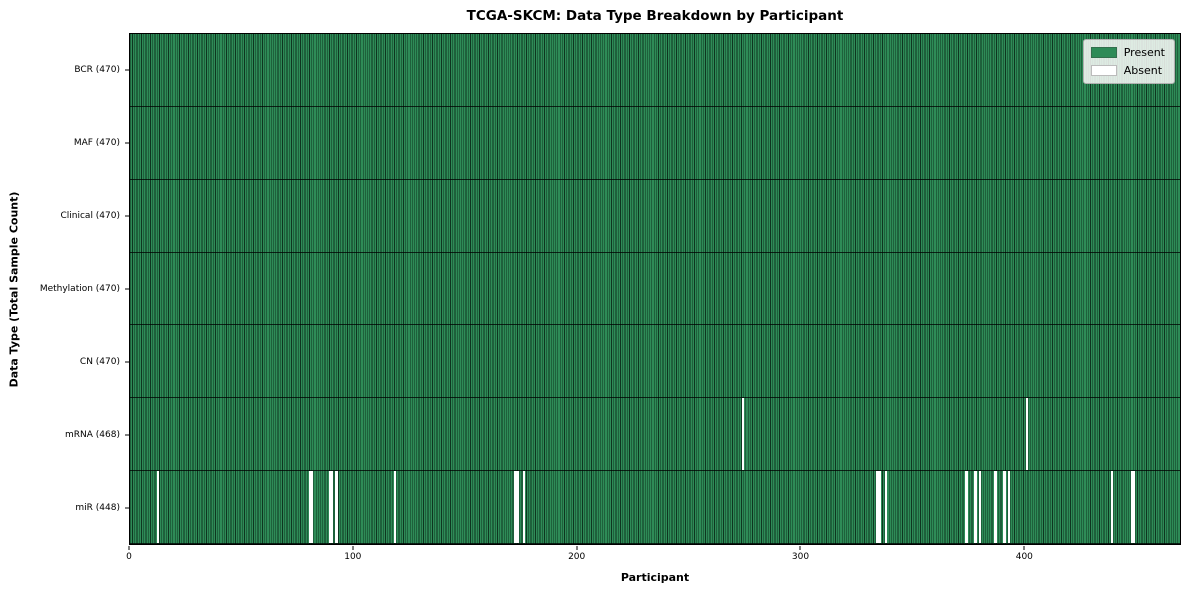  I want to click on x-axis: 0 100 200 300 400, so click(653, 558).